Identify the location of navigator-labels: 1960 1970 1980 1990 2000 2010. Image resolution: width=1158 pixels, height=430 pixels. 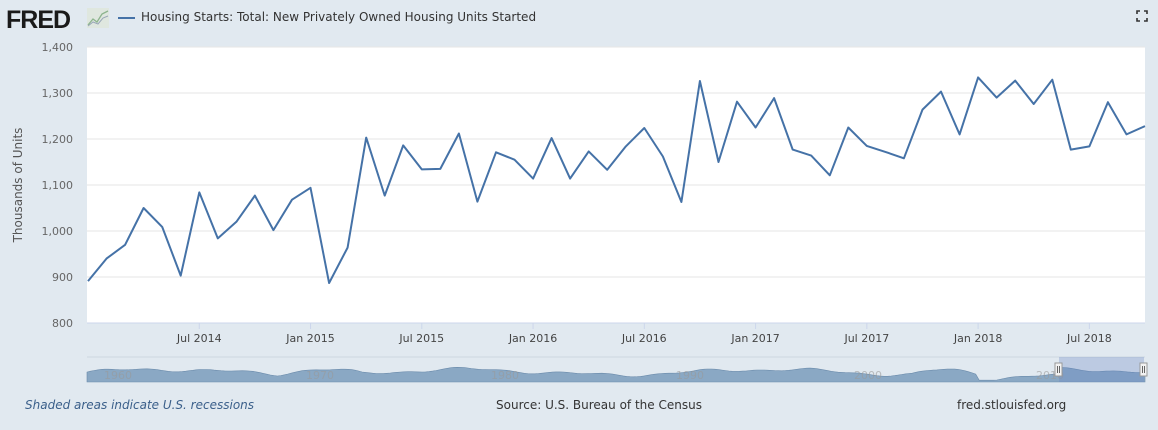
(584, 375).